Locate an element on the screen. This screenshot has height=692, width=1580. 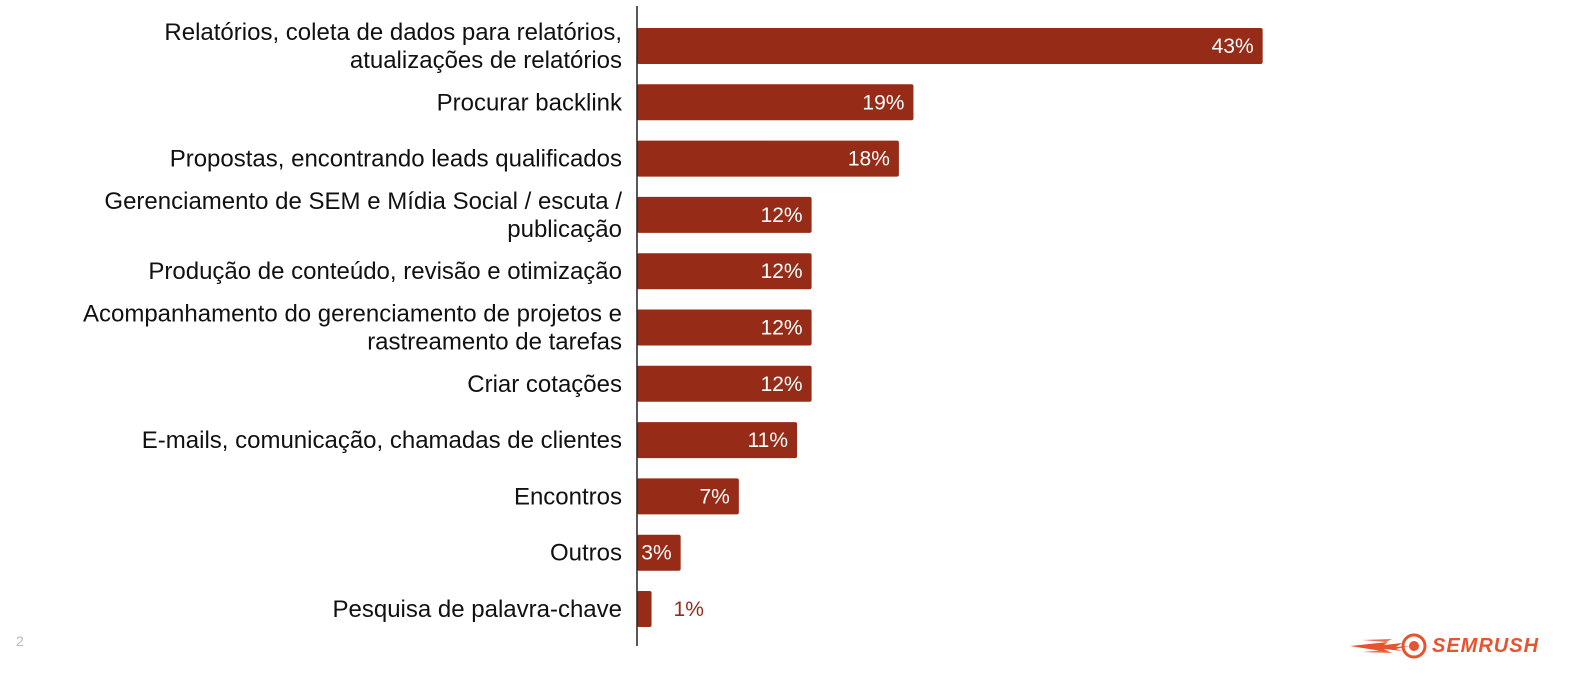
category-label-line: atualizações de relatórios is located at coordinates (486, 60).